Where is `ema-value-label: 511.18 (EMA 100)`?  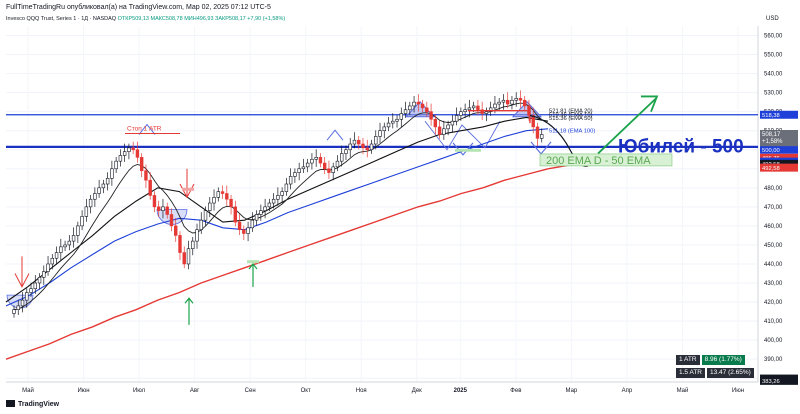
ema-value-label: 511.18 (EMA 100) is located at coordinates (572, 131).